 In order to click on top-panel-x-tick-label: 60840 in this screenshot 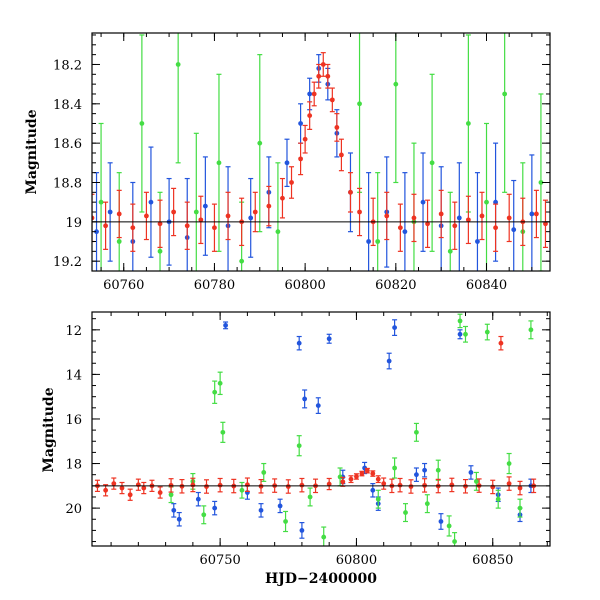, I will do `click(486, 285)`.